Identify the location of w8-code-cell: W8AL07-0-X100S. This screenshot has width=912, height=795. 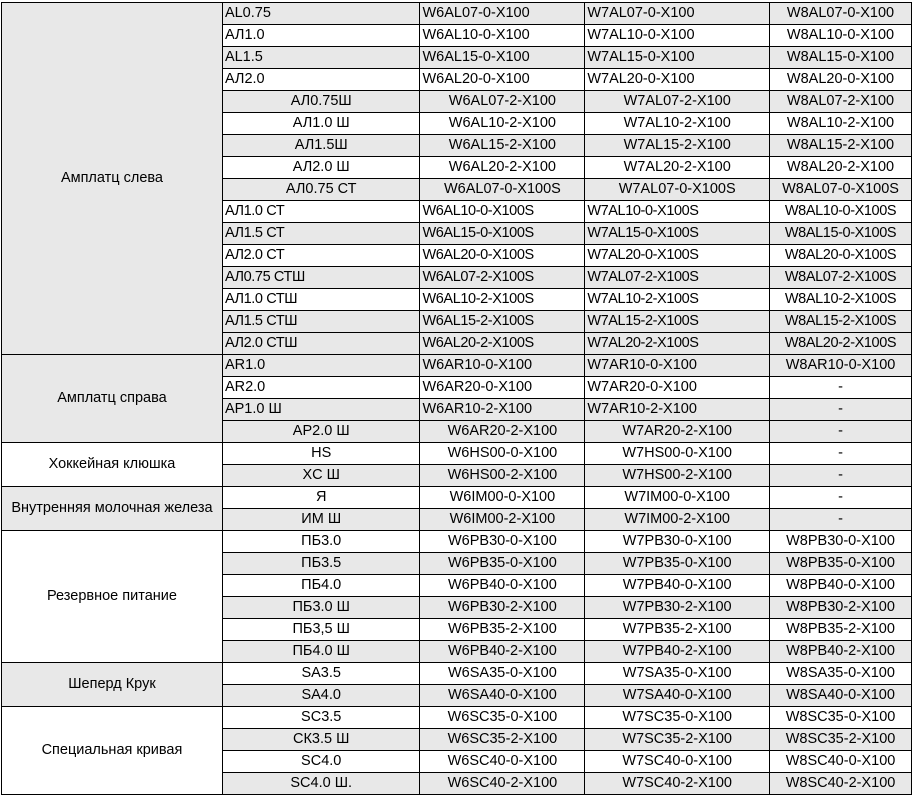
(840, 189).